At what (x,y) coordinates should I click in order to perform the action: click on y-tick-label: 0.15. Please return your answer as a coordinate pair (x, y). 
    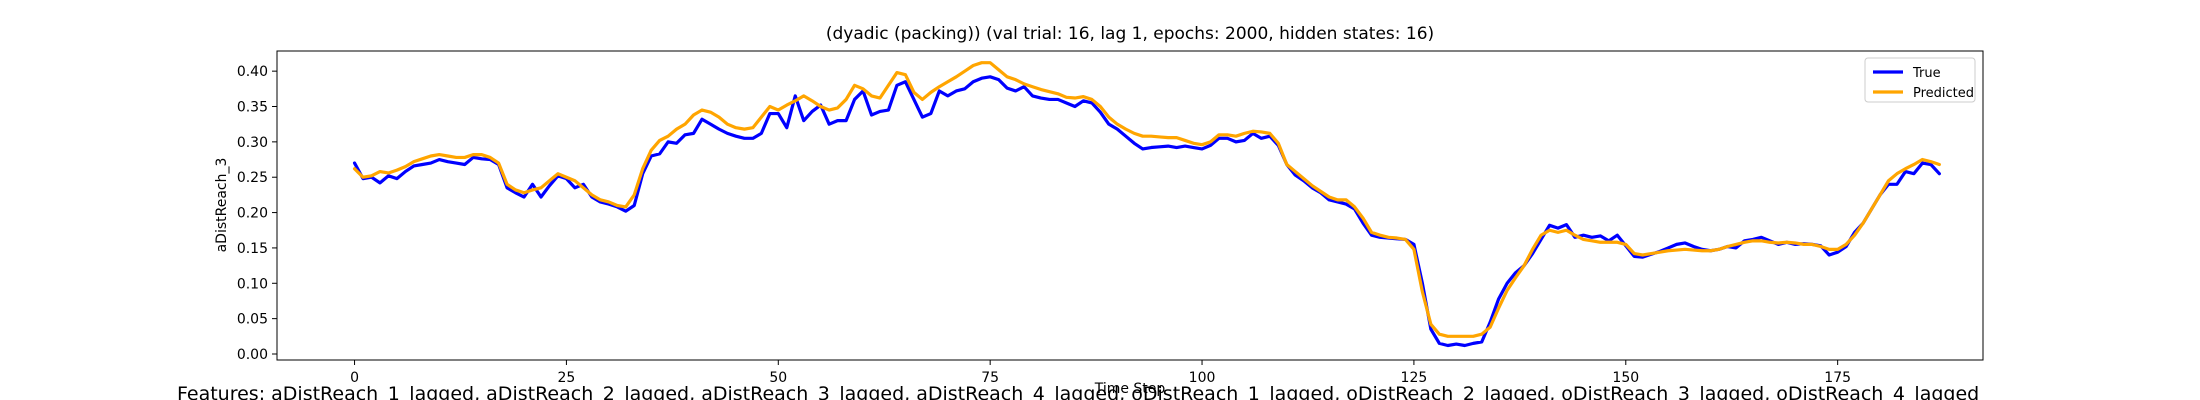
    Looking at the image, I should click on (252, 249).